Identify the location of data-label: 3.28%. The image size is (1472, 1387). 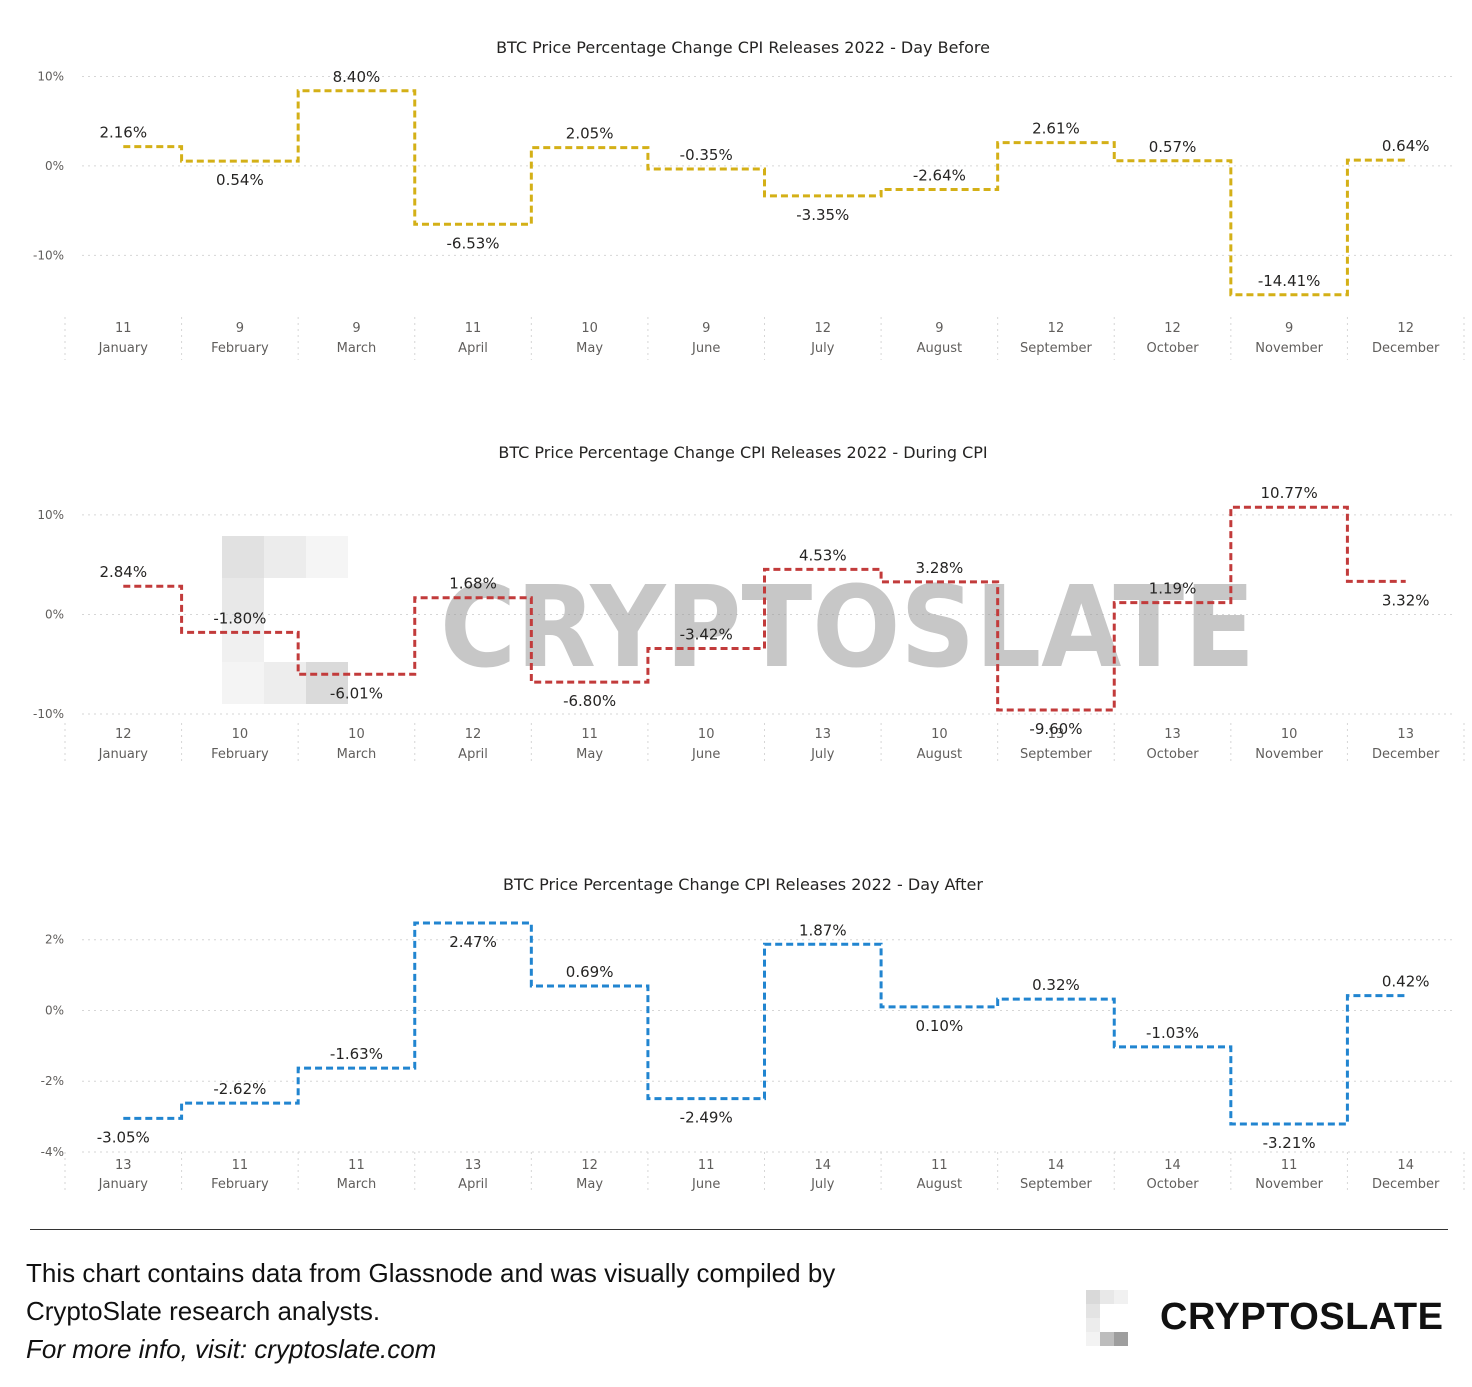
(940, 568).